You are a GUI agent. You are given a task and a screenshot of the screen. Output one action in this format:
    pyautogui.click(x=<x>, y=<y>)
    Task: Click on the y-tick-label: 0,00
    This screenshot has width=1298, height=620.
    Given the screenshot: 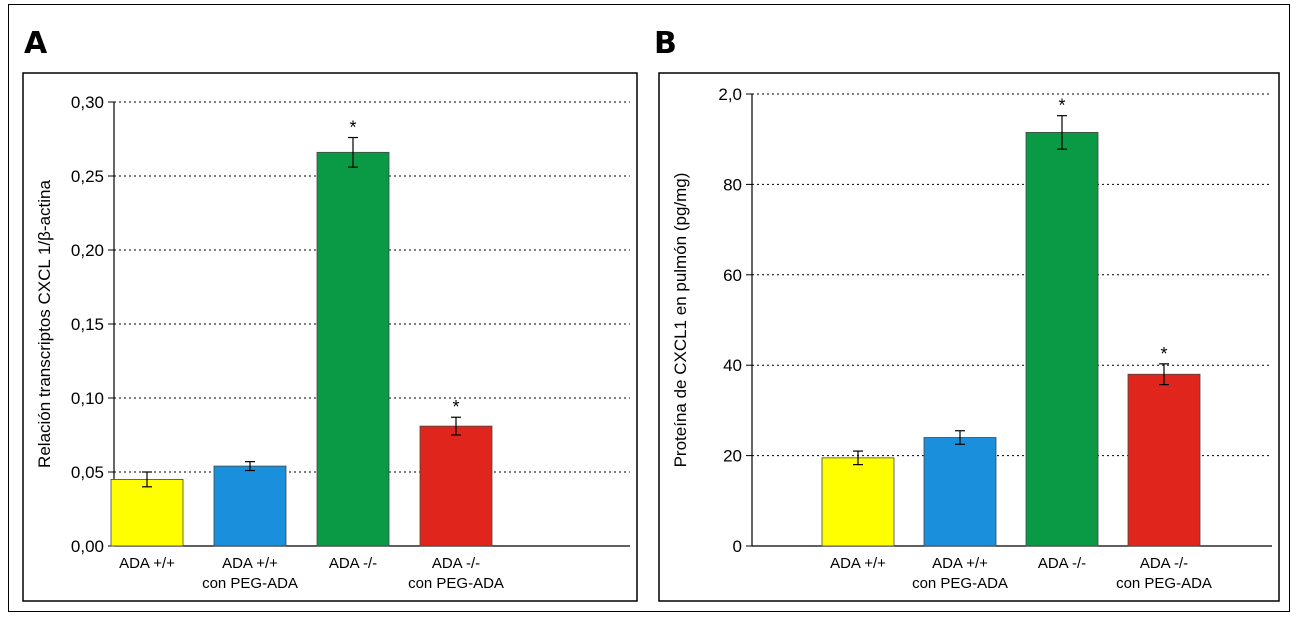 What is the action you would take?
    pyautogui.click(x=87, y=546)
    